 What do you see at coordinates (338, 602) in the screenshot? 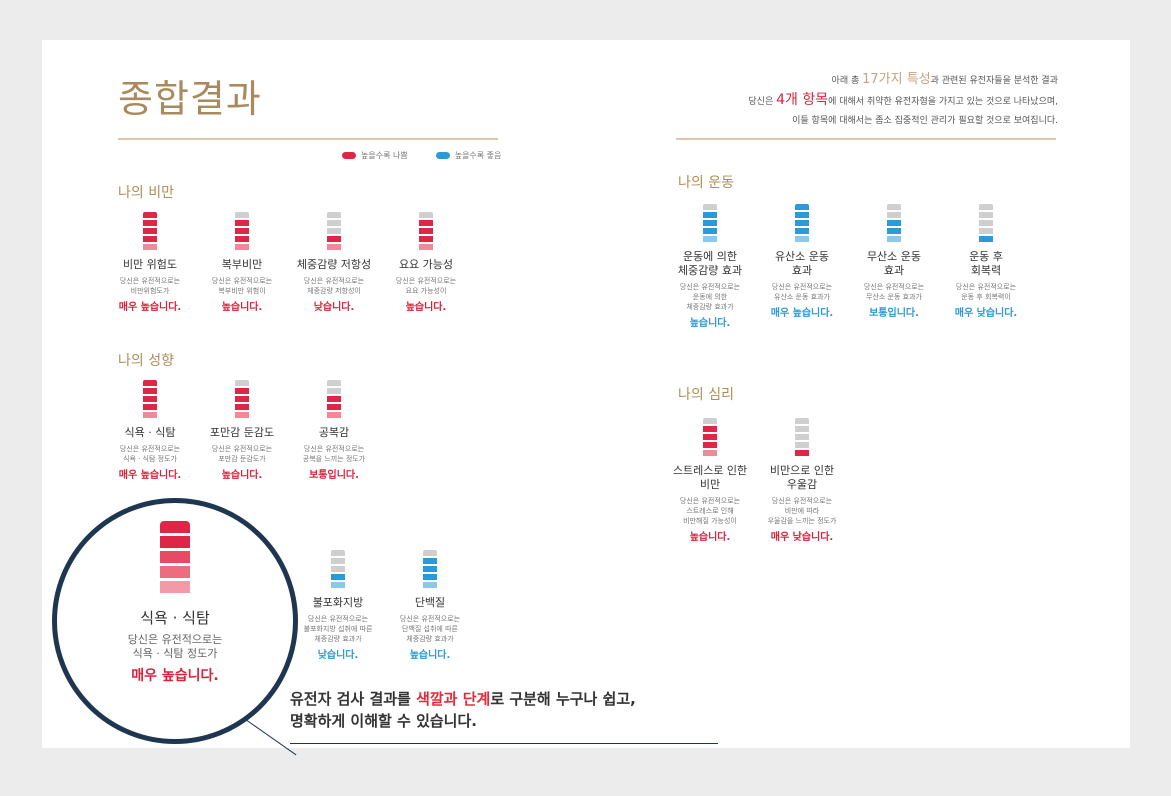
I see `item-name: 불포화지방` at bounding box center [338, 602].